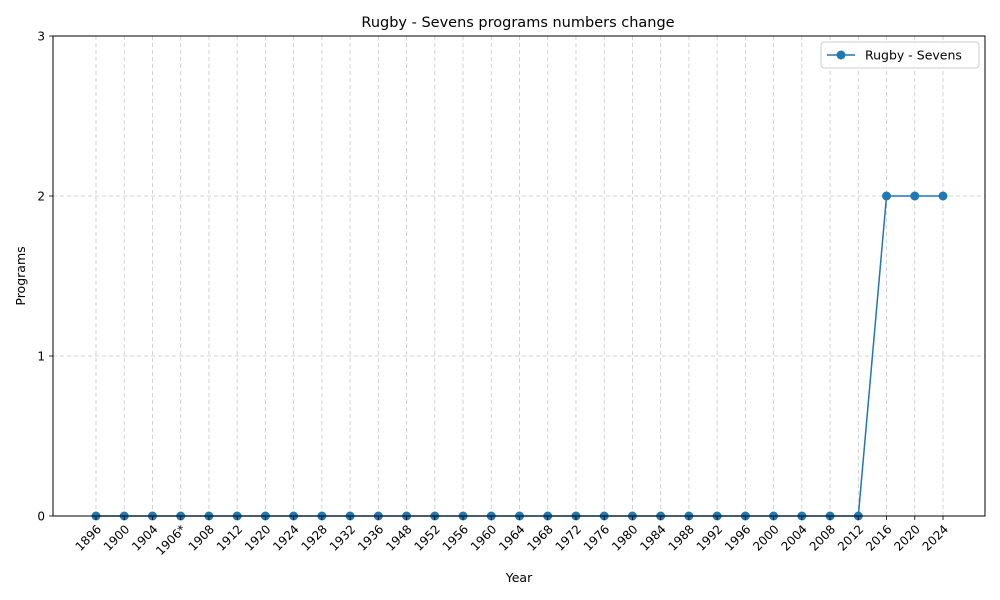  What do you see at coordinates (41, 357) in the screenshot?
I see `y-tick-label: 1` at bounding box center [41, 357].